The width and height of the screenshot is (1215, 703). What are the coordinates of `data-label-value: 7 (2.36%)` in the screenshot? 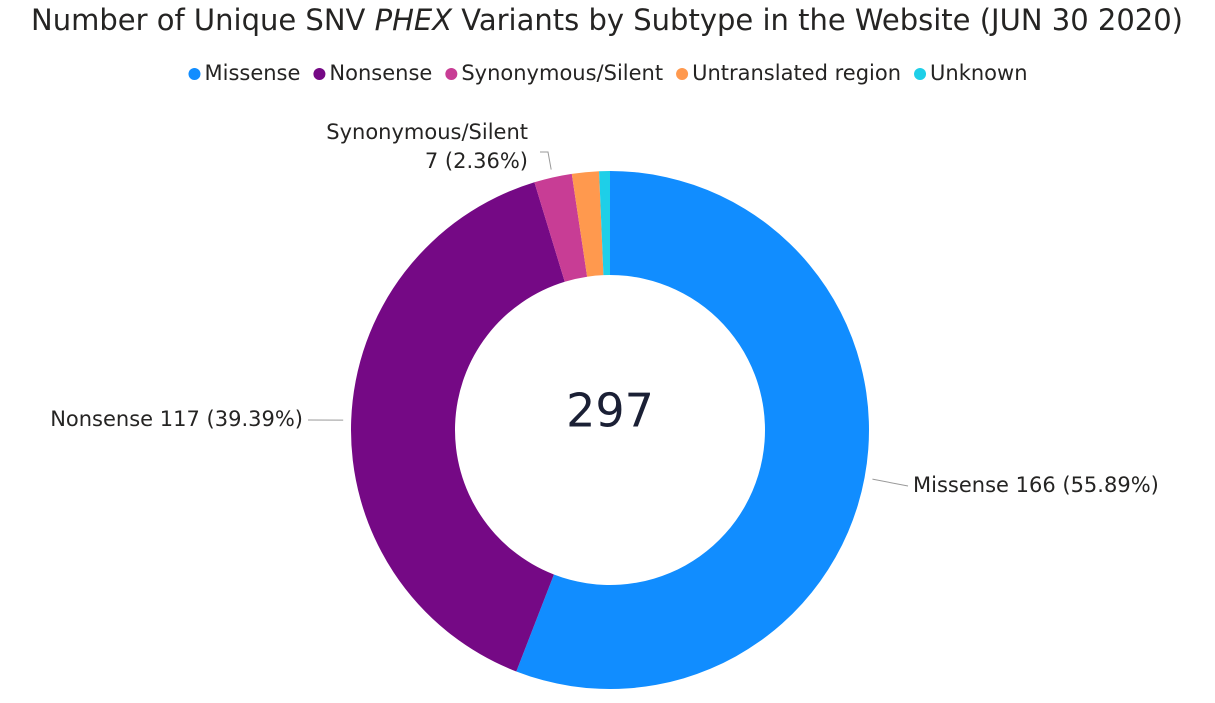 It's located at (476, 161).